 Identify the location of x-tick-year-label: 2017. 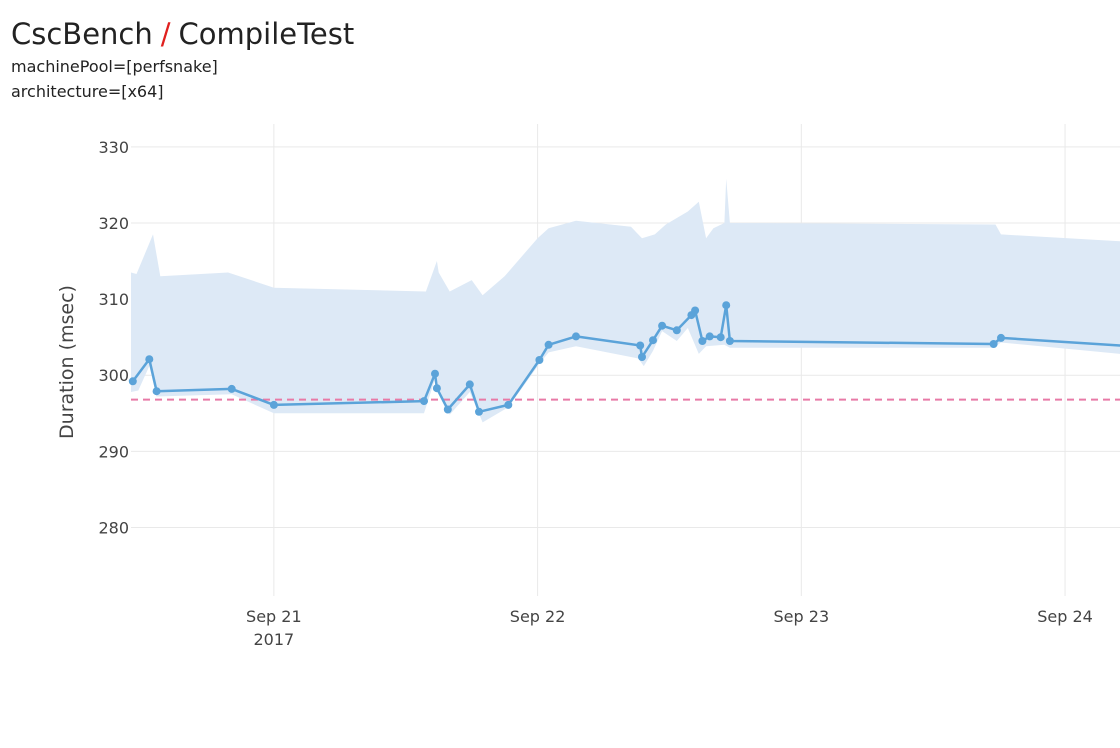
(273, 639).